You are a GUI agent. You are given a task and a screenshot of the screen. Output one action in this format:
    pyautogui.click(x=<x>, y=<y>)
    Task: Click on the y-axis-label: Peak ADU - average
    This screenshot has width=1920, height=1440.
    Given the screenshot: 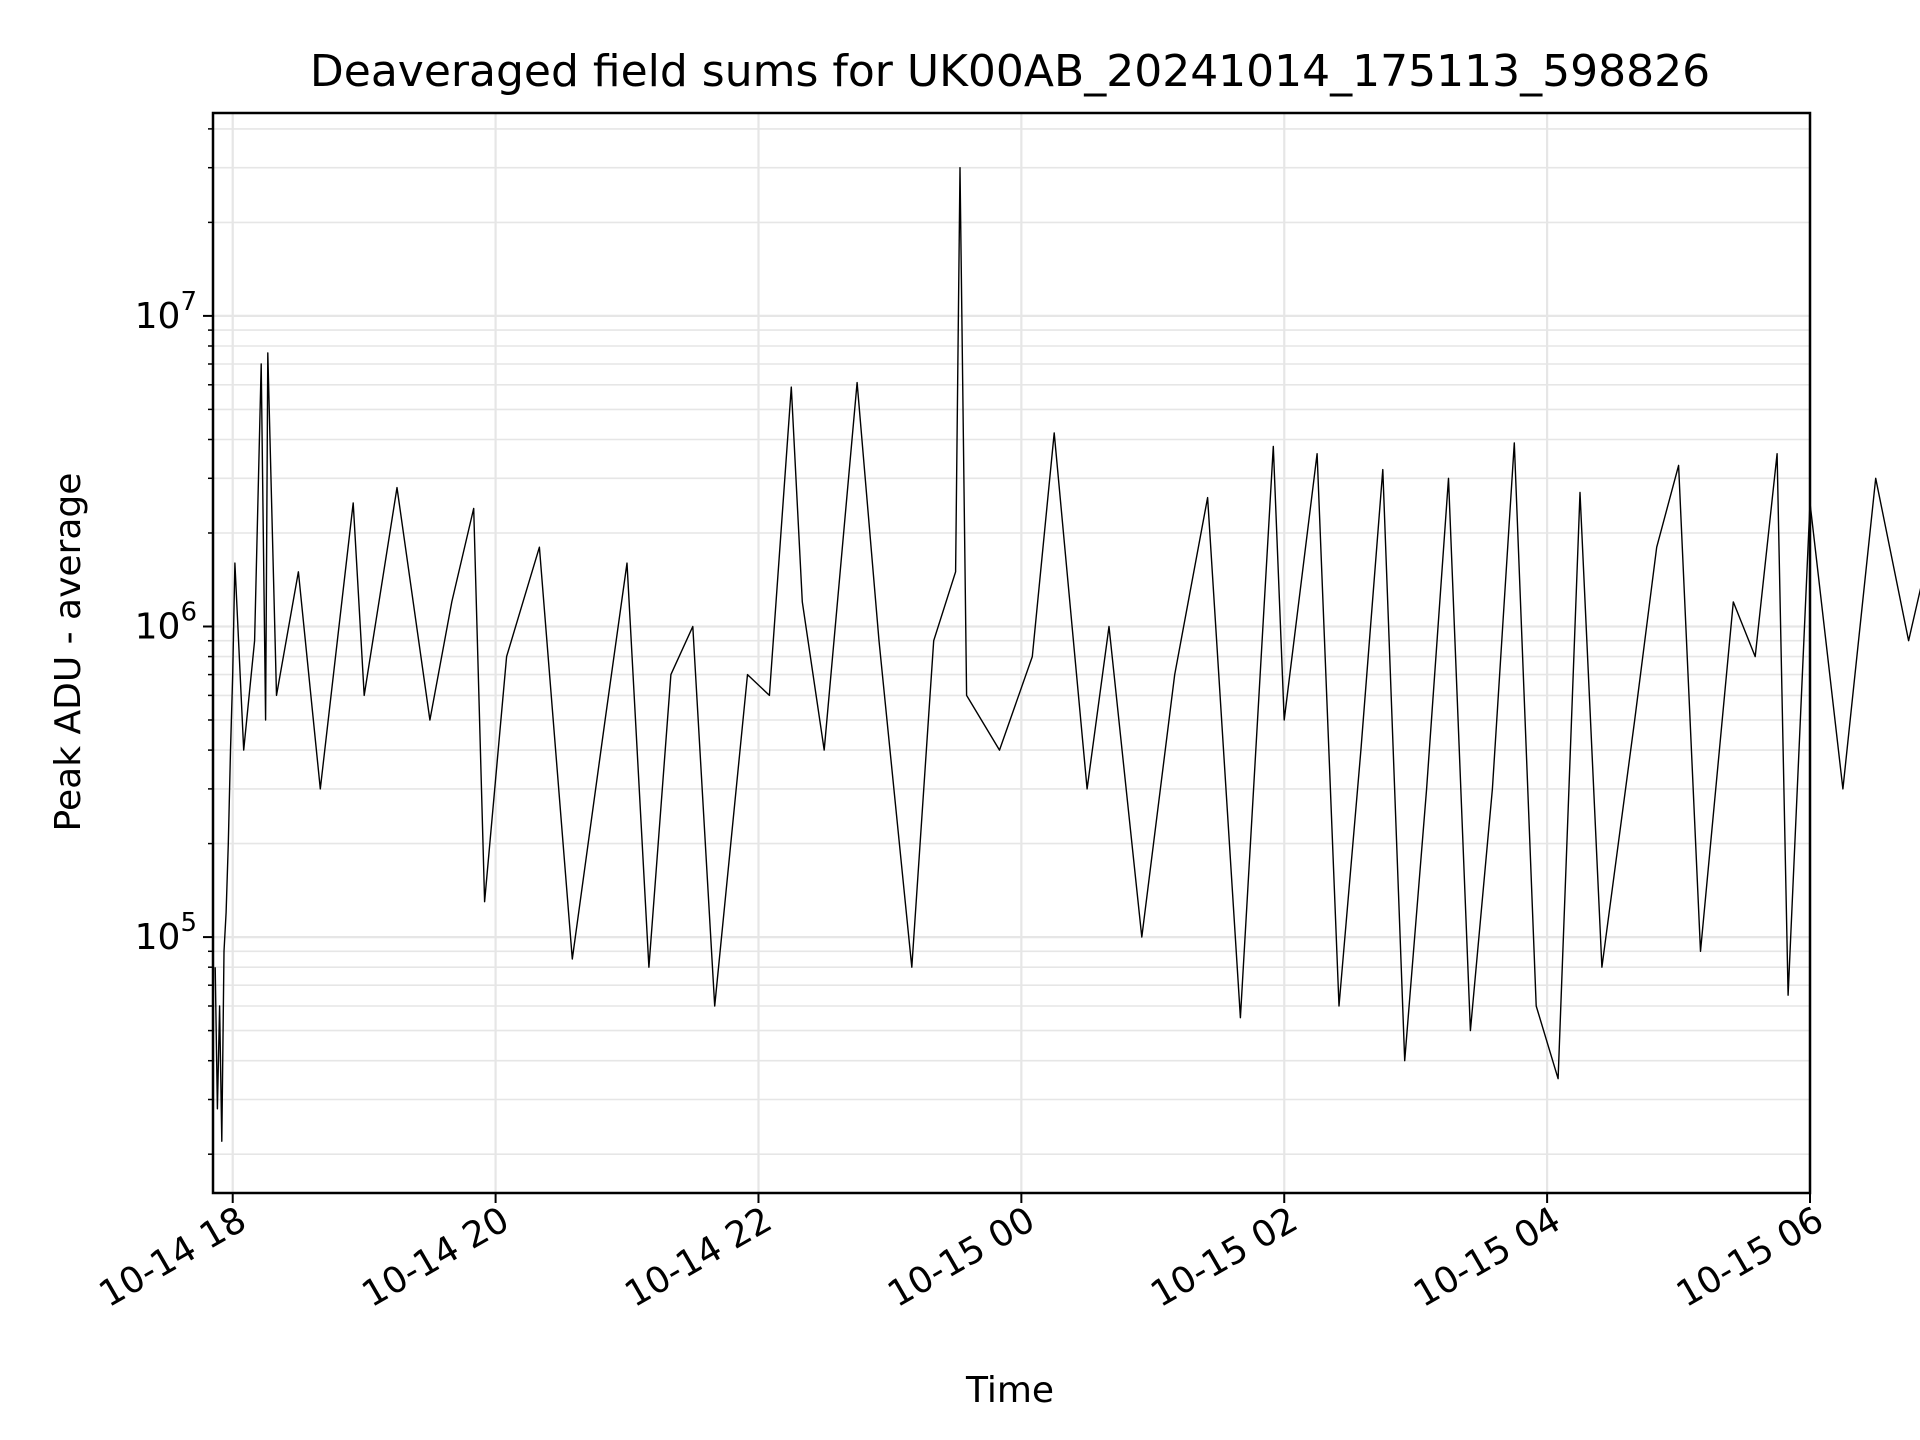 What is the action you would take?
    pyautogui.click(x=68, y=652)
    